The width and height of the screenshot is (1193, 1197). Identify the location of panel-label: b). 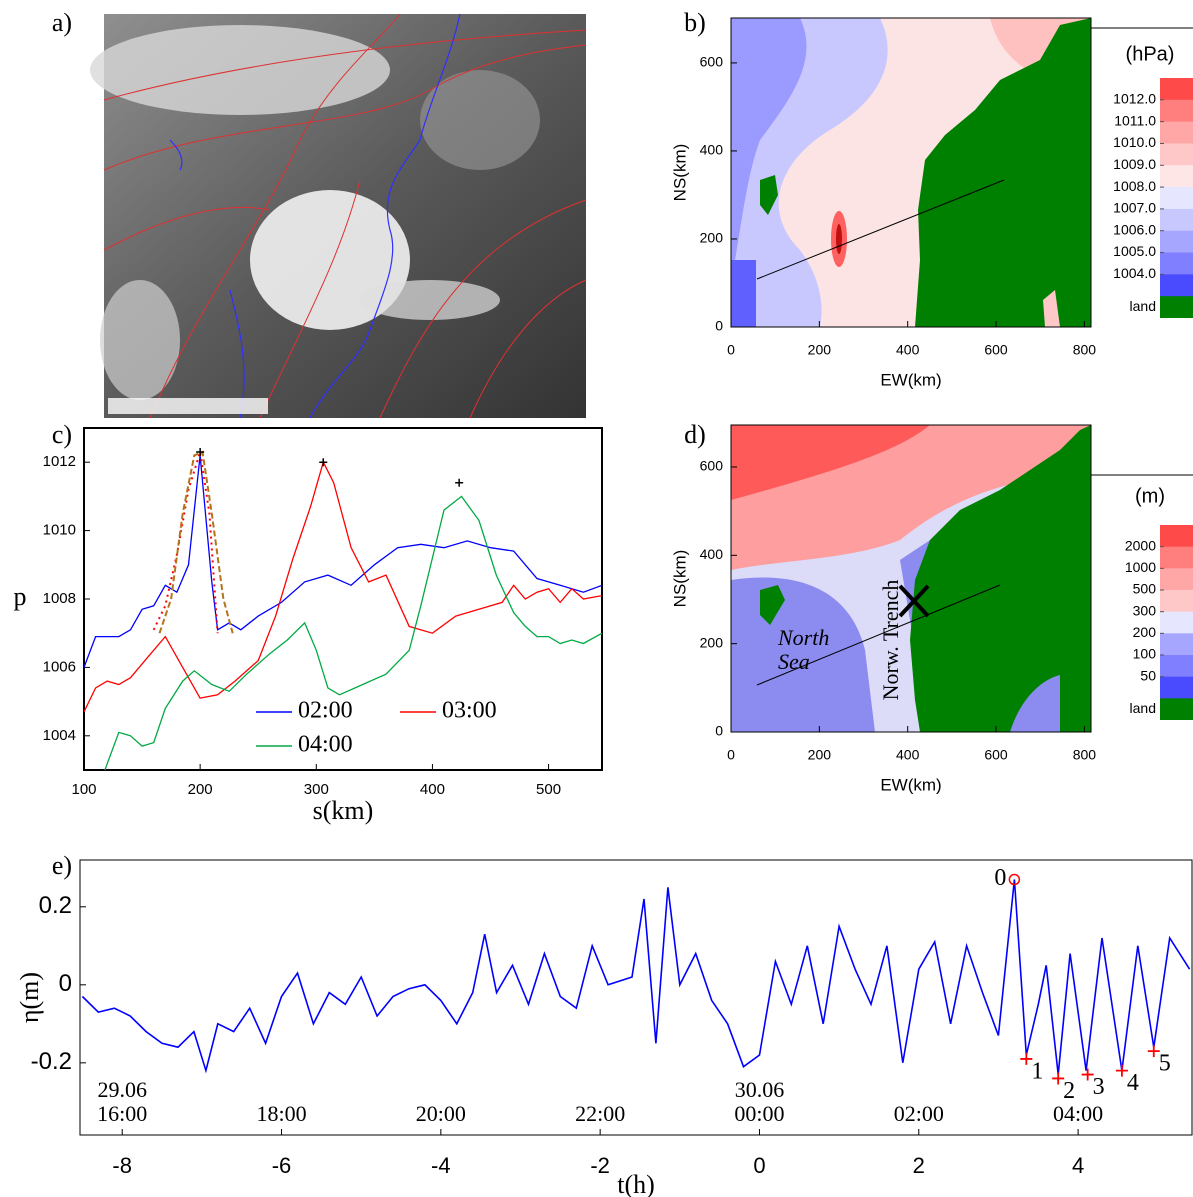
(695, 22).